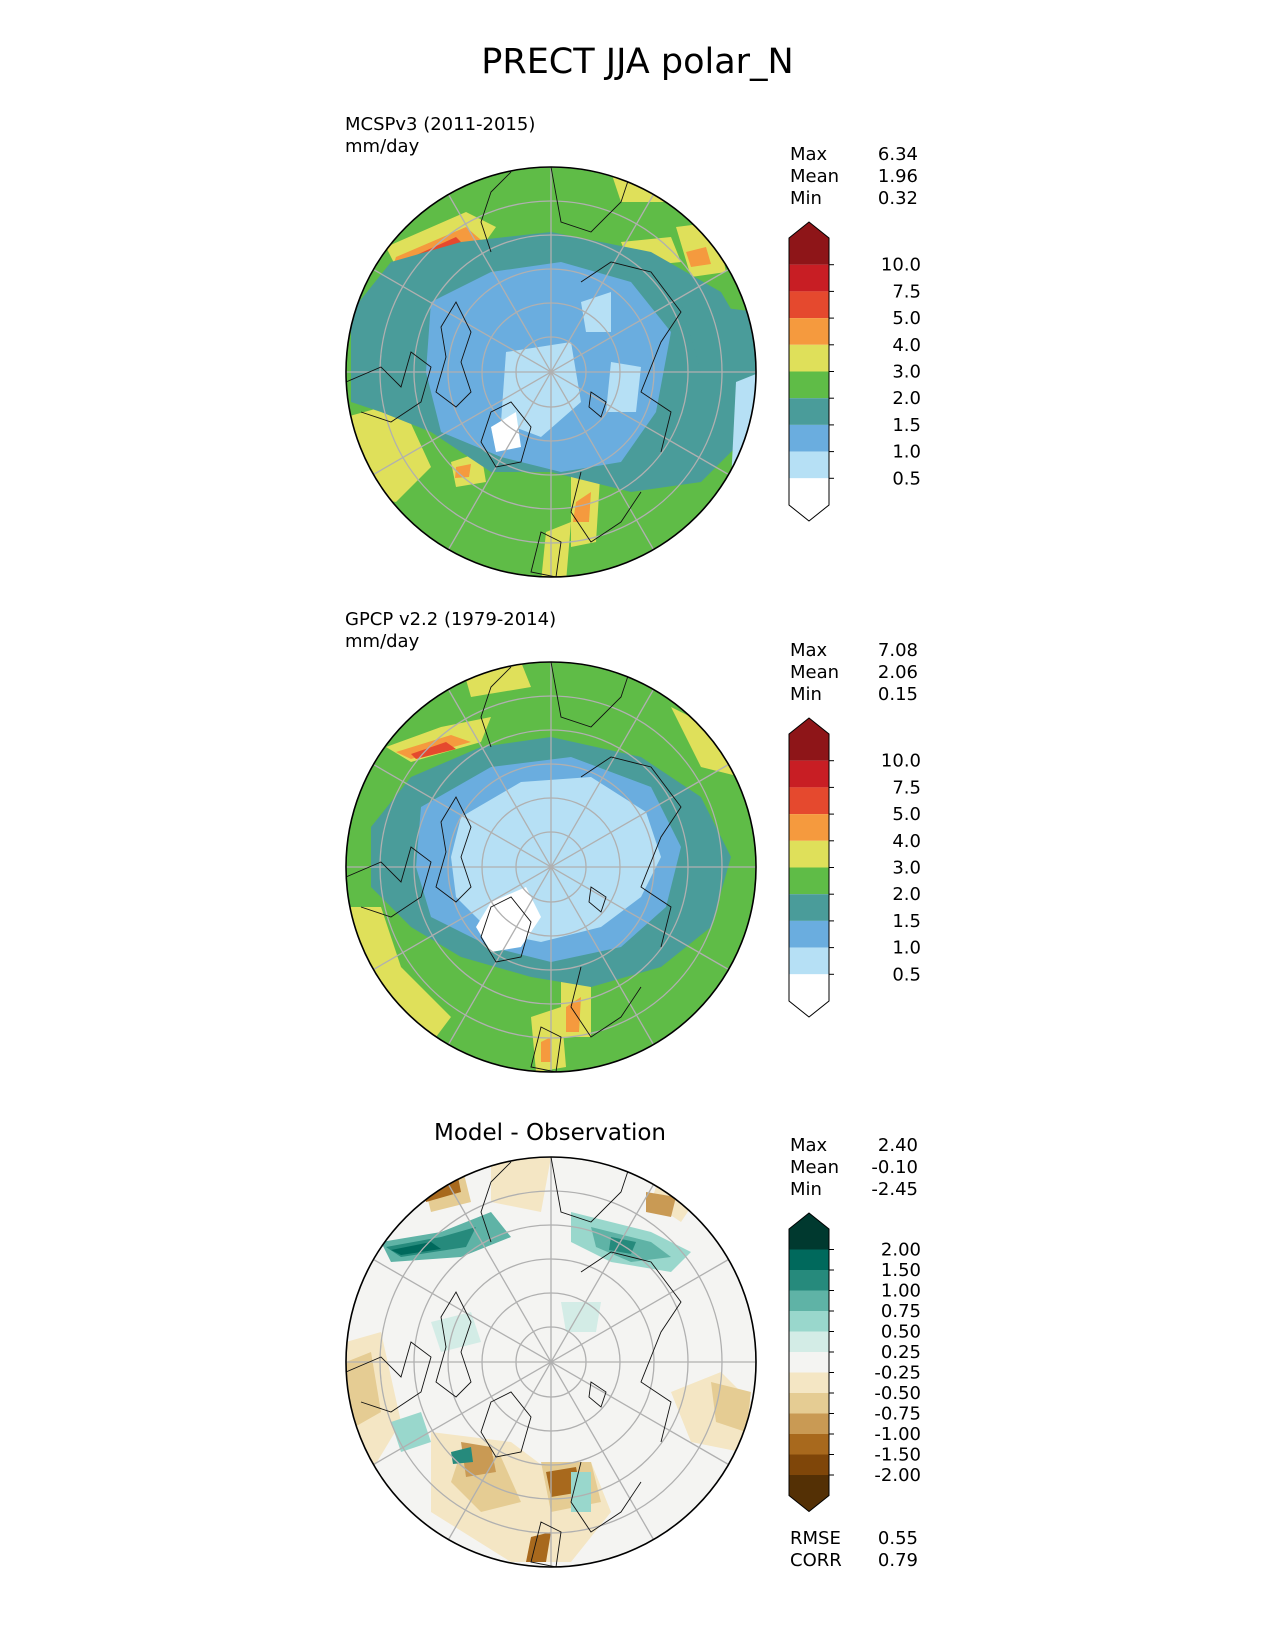 Image resolution: width=1275 pixels, height=1650 pixels. Describe the element at coordinates (897, 176) in the screenshot. I see `panel-1-mean-value: 1.96` at that location.